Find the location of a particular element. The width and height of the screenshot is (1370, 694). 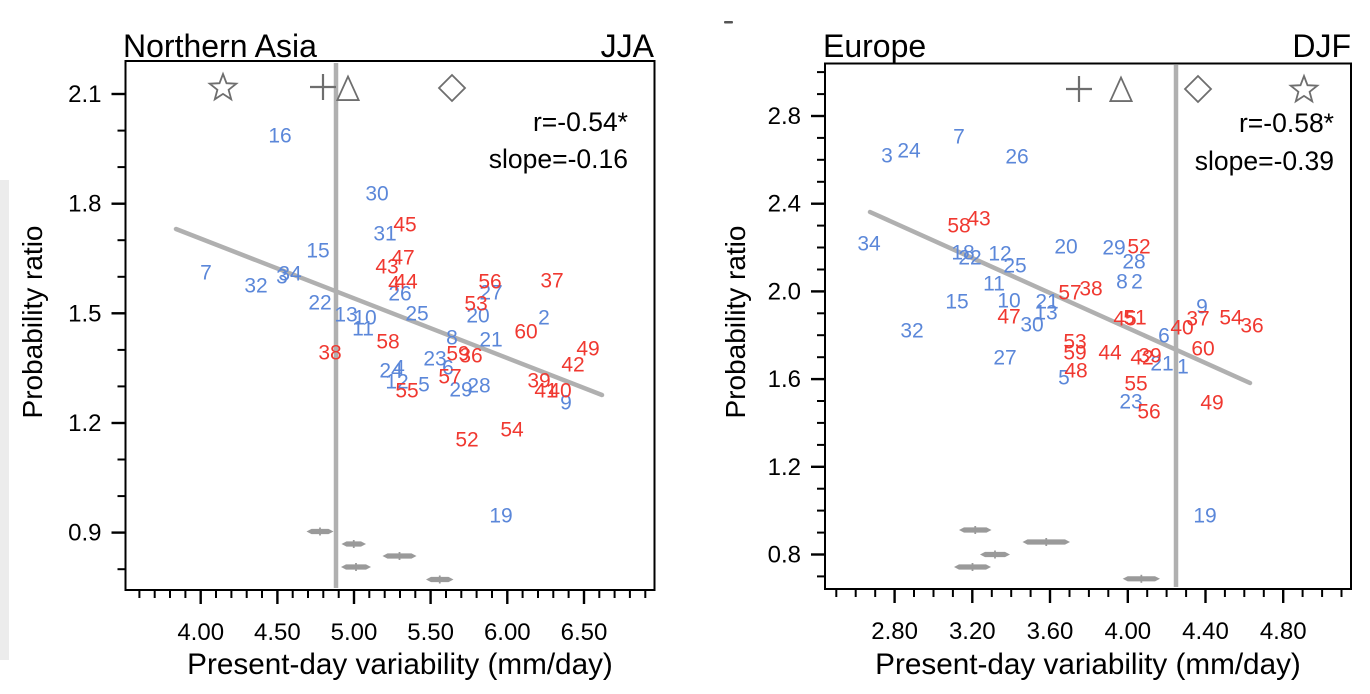

svg-text: 2.4 is located at coordinates (784, 204).